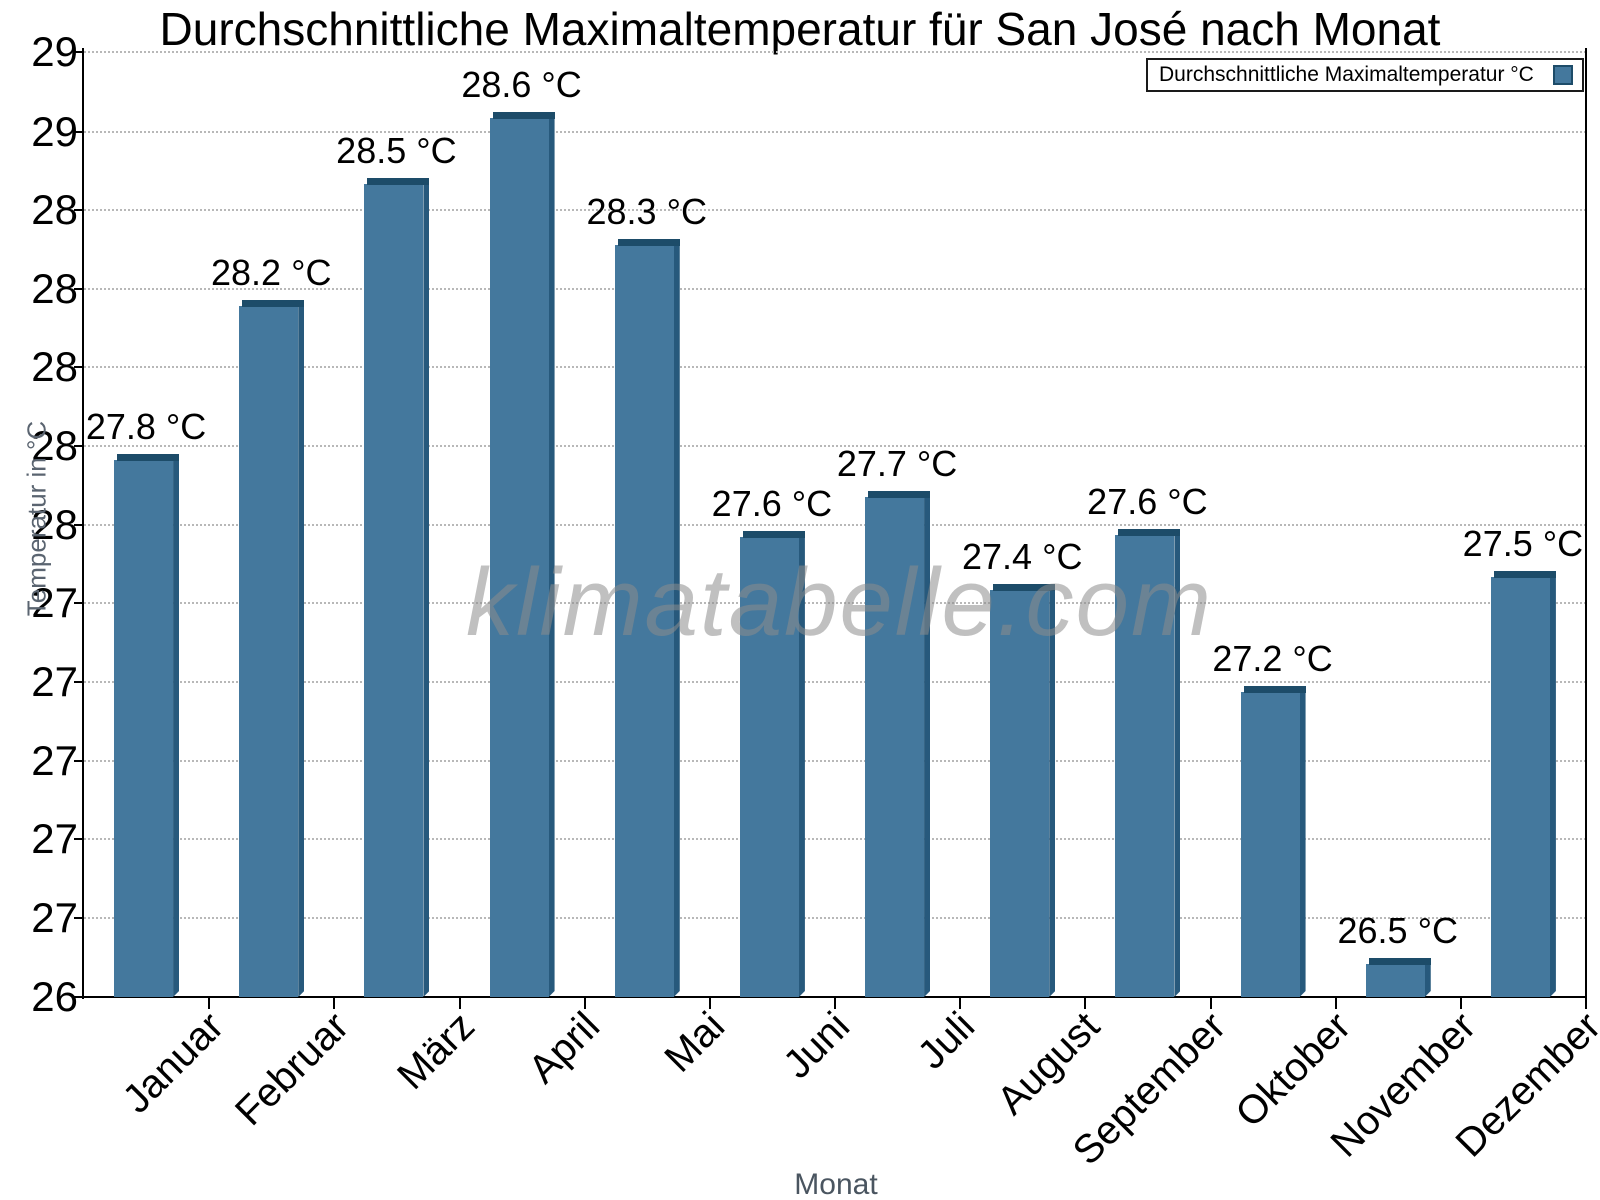  Describe the element at coordinates (1272, 658) in the screenshot. I see `bar-value-label: 27.2 °C` at that location.